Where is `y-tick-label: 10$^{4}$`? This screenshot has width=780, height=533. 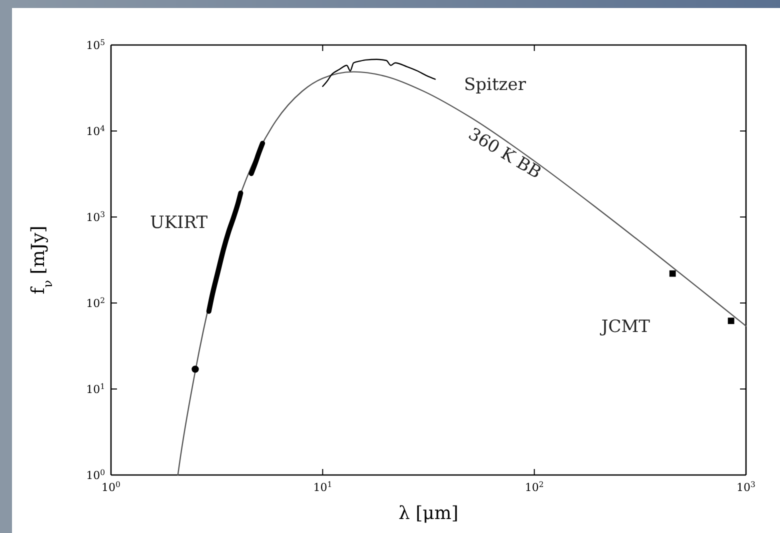 y-tick-label: 10$^{4}$ is located at coordinates (96, 130).